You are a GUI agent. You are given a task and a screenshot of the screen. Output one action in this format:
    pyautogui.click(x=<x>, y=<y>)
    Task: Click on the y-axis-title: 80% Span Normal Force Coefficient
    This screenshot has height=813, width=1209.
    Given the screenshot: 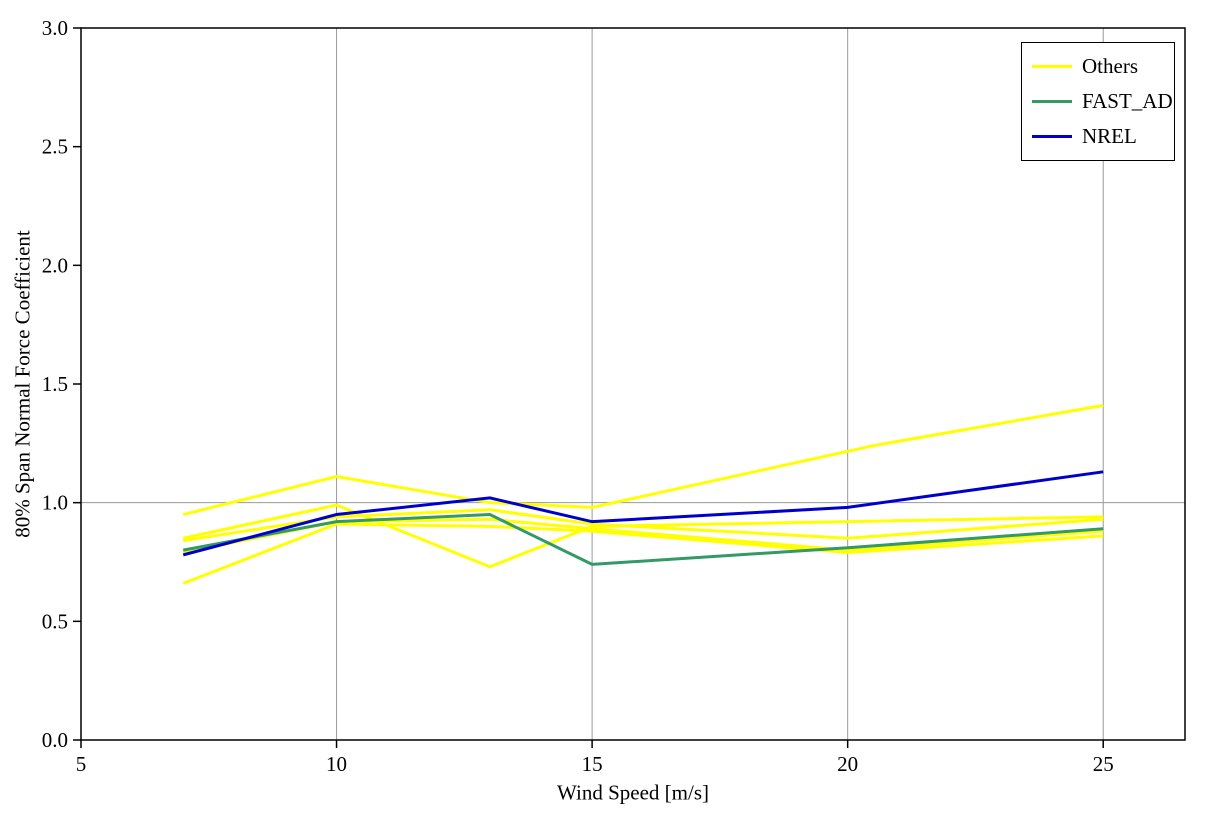 What is the action you would take?
    pyautogui.click(x=22, y=384)
    